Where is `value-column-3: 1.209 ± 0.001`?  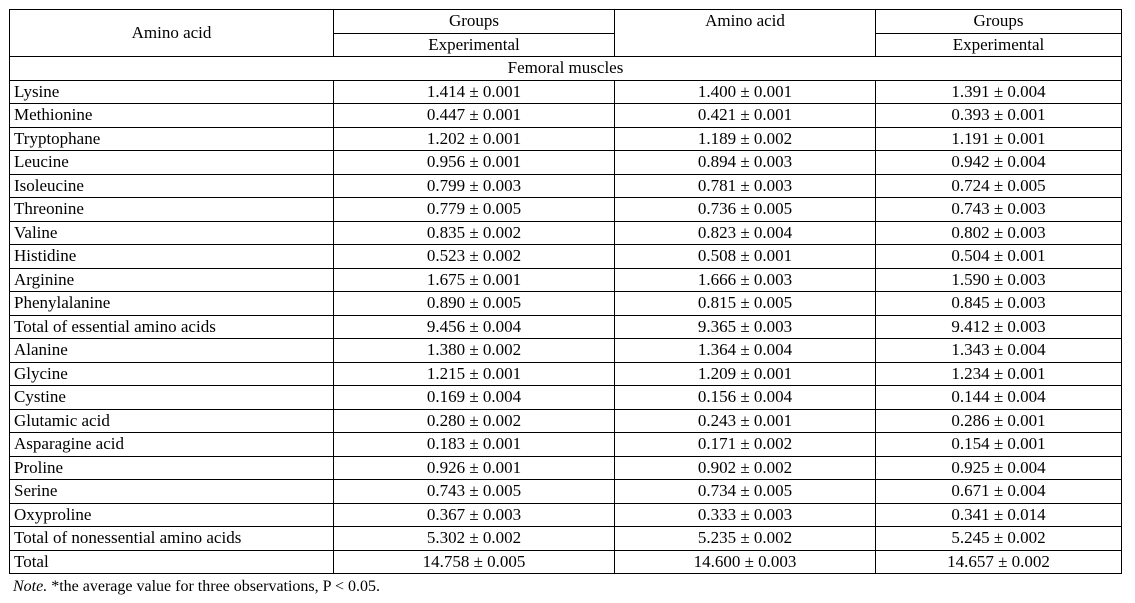
value-column-3: 1.209 ± 0.001 is located at coordinates (745, 373).